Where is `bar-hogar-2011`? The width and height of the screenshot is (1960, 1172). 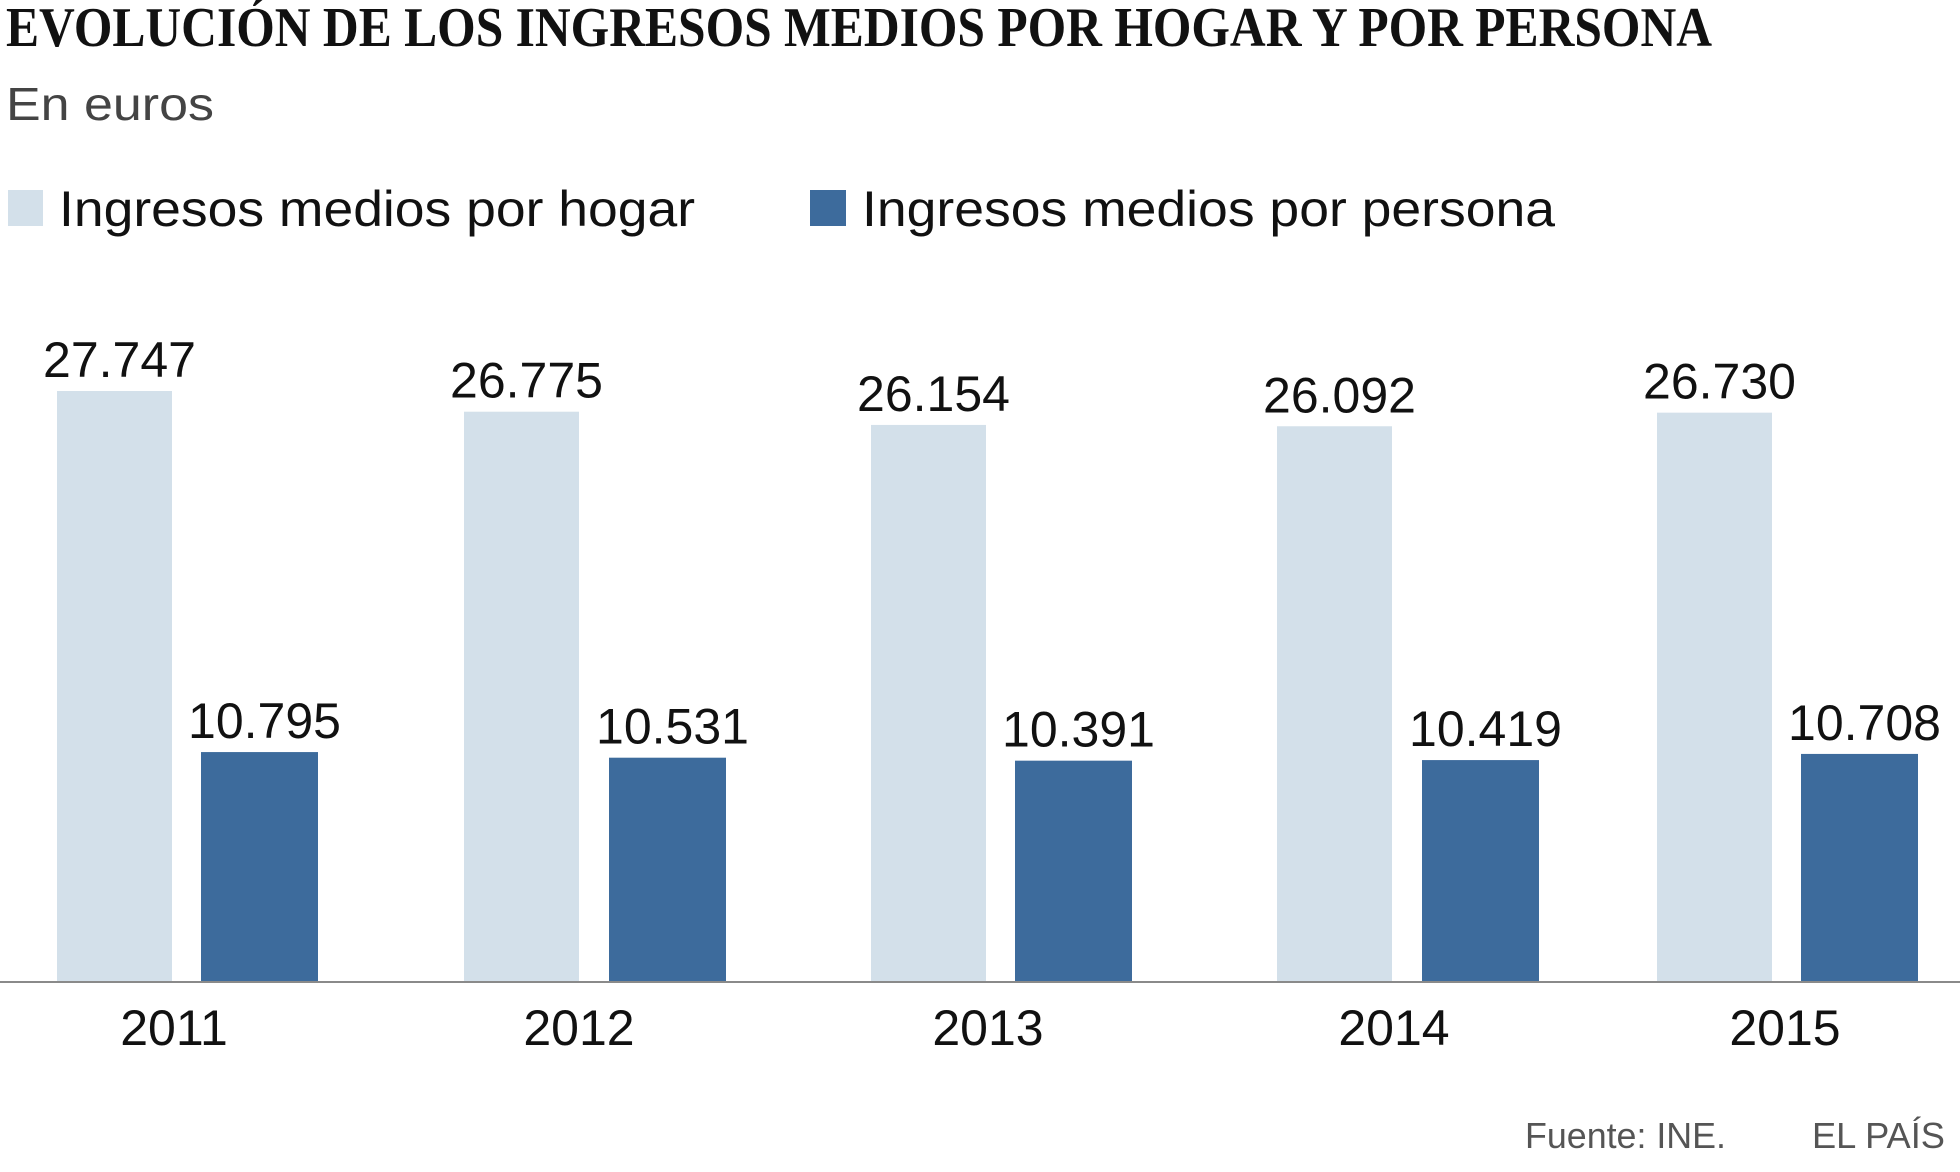 bar-hogar-2011 is located at coordinates (114, 686).